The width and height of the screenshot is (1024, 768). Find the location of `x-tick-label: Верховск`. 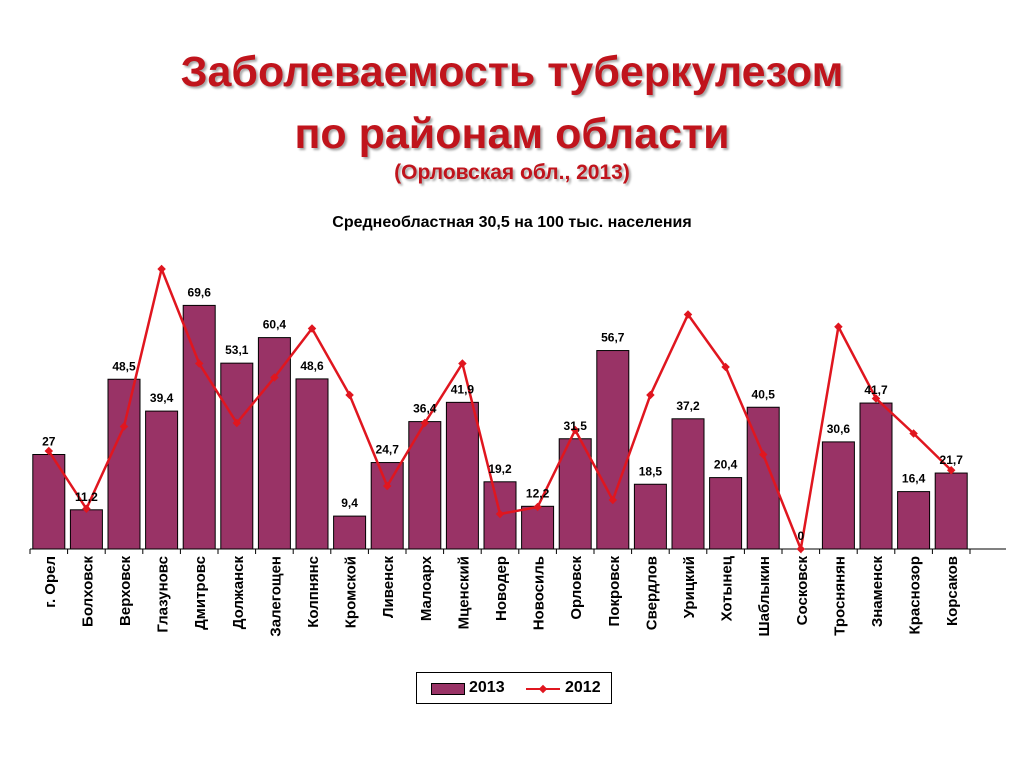

x-tick-label: Верховск is located at coordinates (125, 591).